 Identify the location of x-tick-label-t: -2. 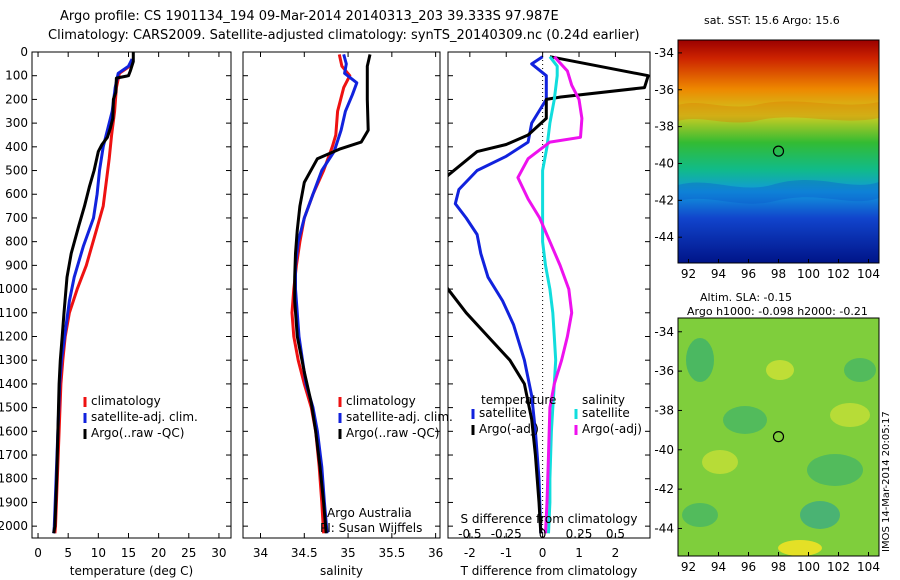
(470, 553).